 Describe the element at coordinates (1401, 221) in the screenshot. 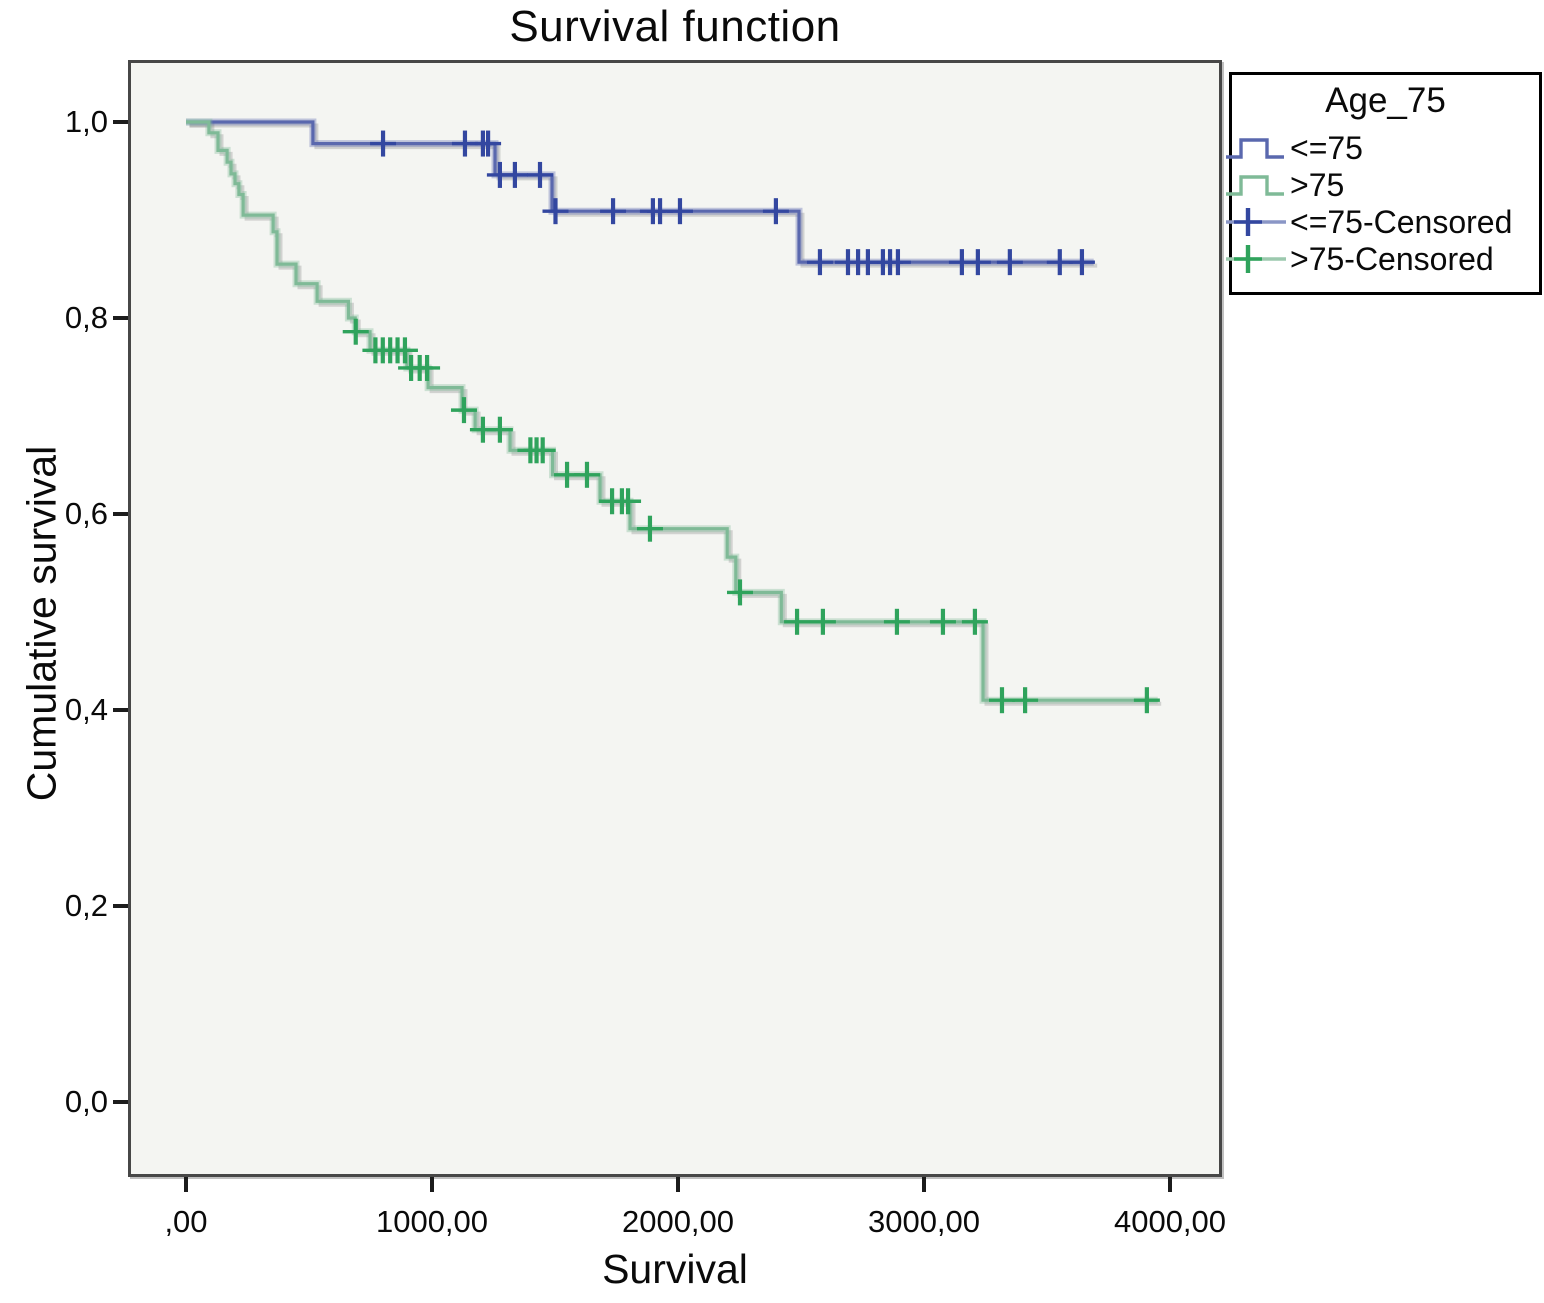

I see `legend-entry-label: <=75-Censored` at that location.